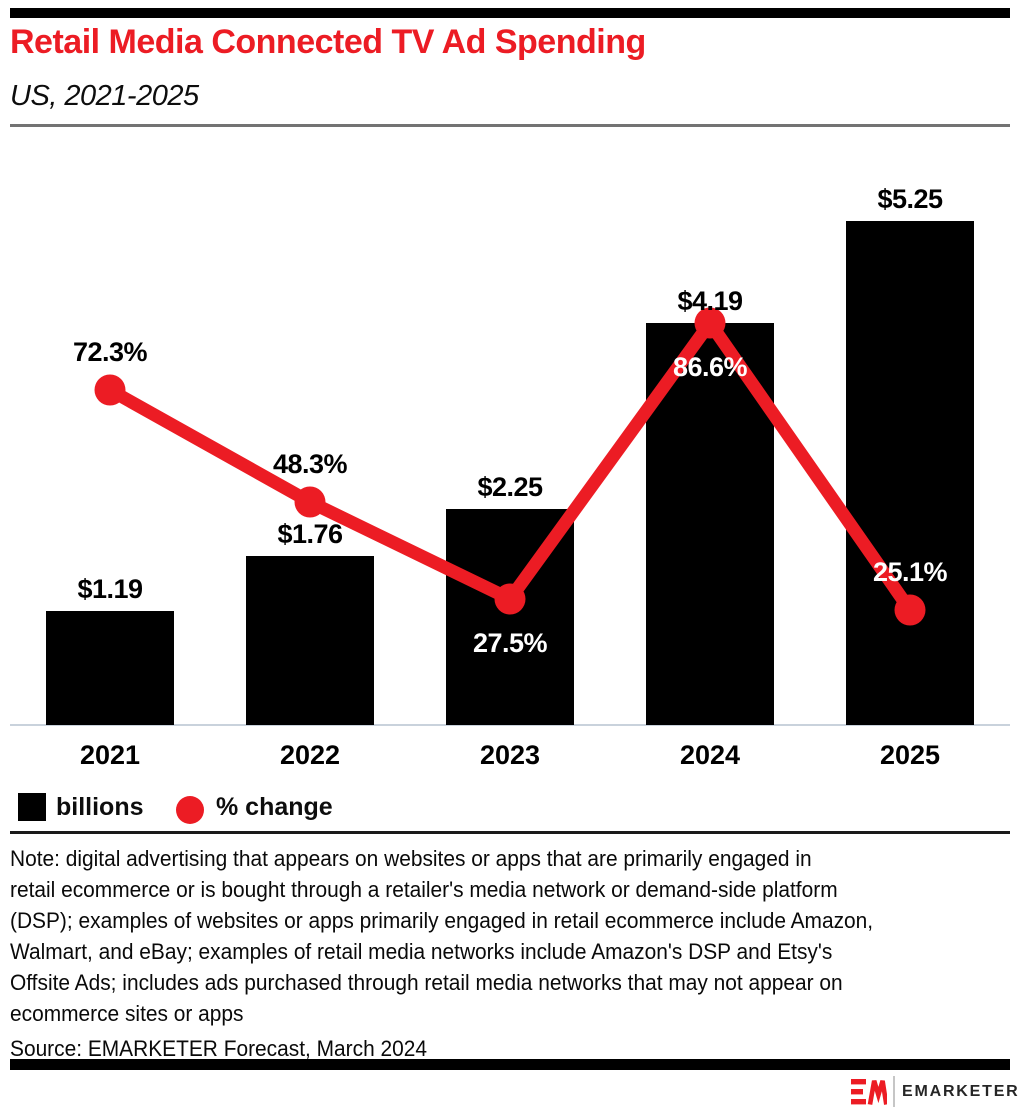  Describe the element at coordinates (710, 367) in the screenshot. I see `pct-change-label-2024: 86.6%` at that location.